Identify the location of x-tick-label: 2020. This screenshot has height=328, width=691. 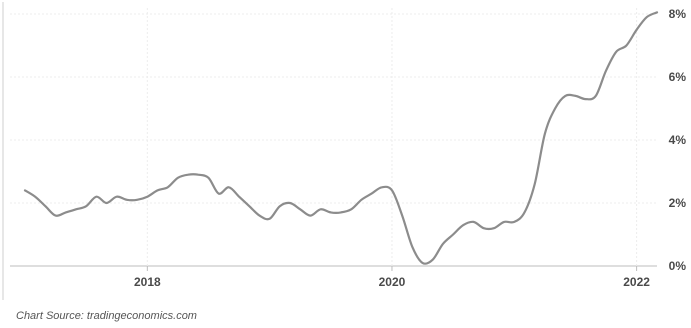
(392, 282).